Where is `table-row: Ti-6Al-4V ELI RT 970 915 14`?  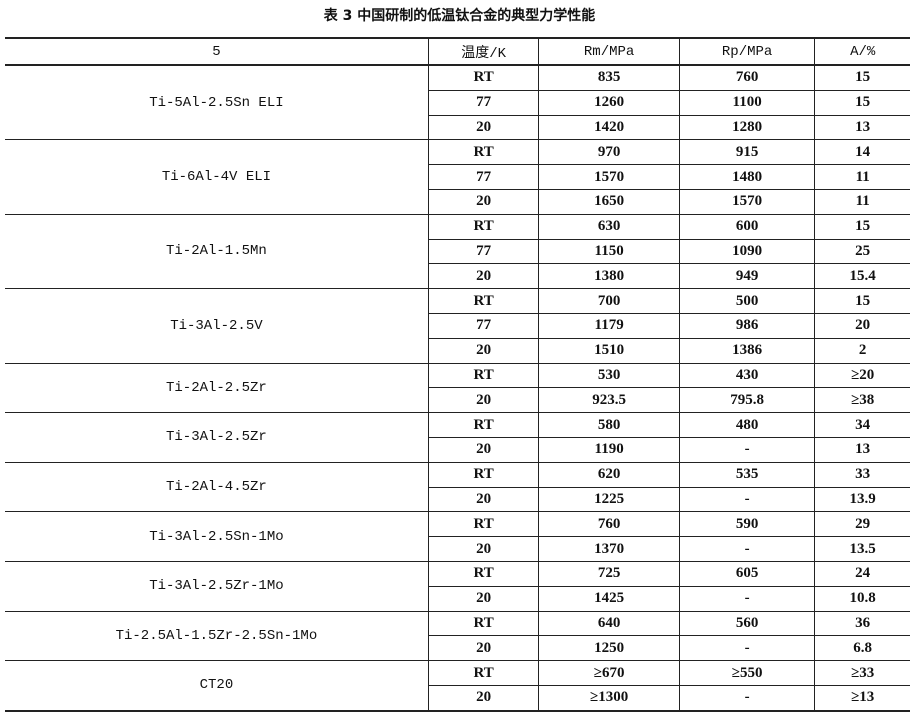
table-row: Ti-6Al-4V ELI RT 970 915 14 is located at coordinates (457, 177).